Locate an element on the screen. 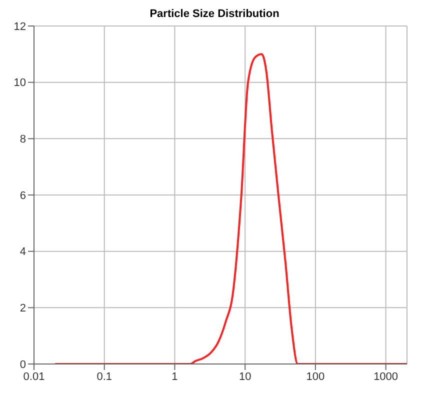 The width and height of the screenshot is (429, 401). x-tick-label: 1000 is located at coordinates (386, 376).